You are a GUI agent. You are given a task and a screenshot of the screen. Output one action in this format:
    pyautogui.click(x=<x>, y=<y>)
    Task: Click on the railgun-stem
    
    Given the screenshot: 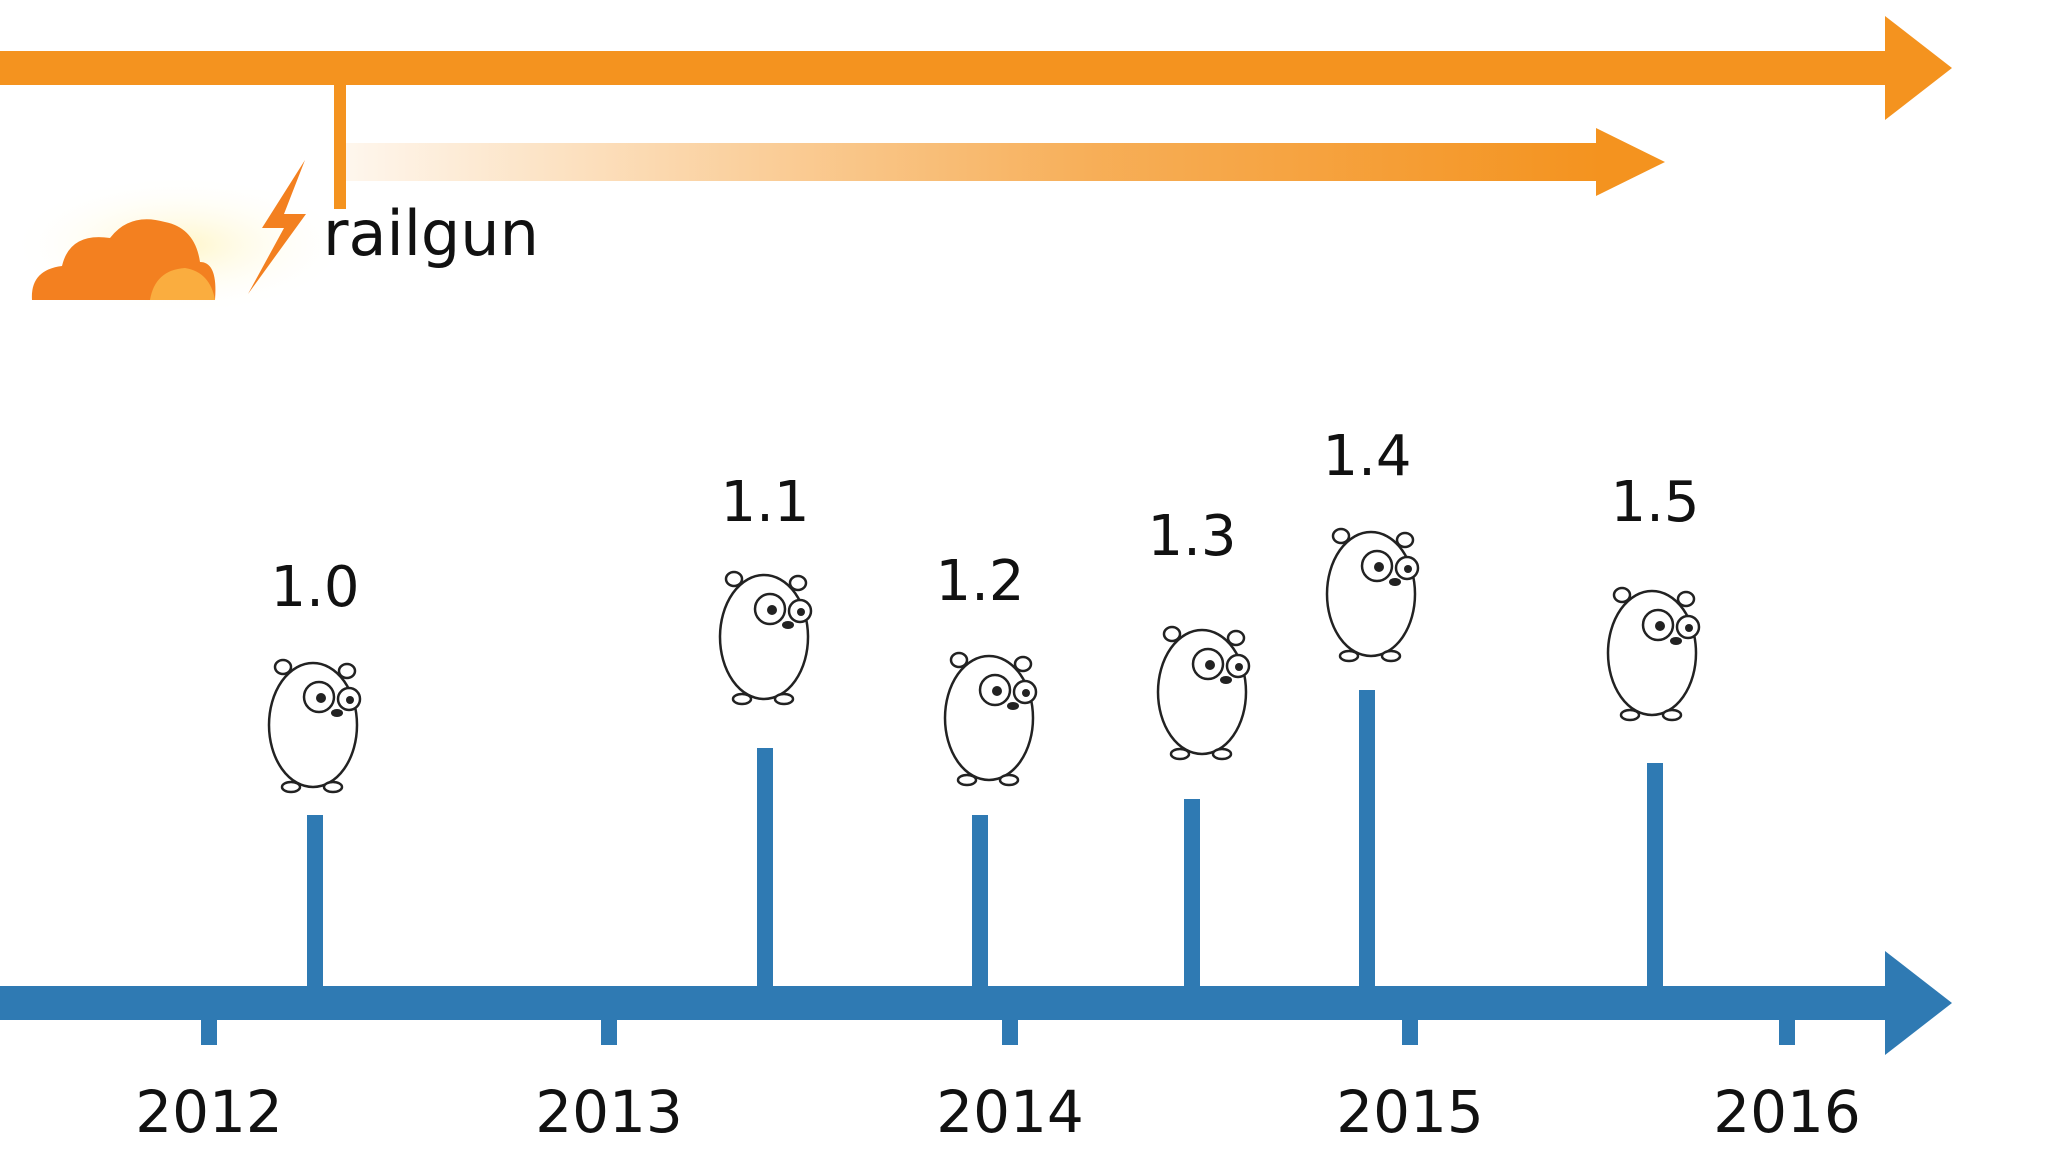 What is the action you would take?
    pyautogui.click(x=340, y=138)
    